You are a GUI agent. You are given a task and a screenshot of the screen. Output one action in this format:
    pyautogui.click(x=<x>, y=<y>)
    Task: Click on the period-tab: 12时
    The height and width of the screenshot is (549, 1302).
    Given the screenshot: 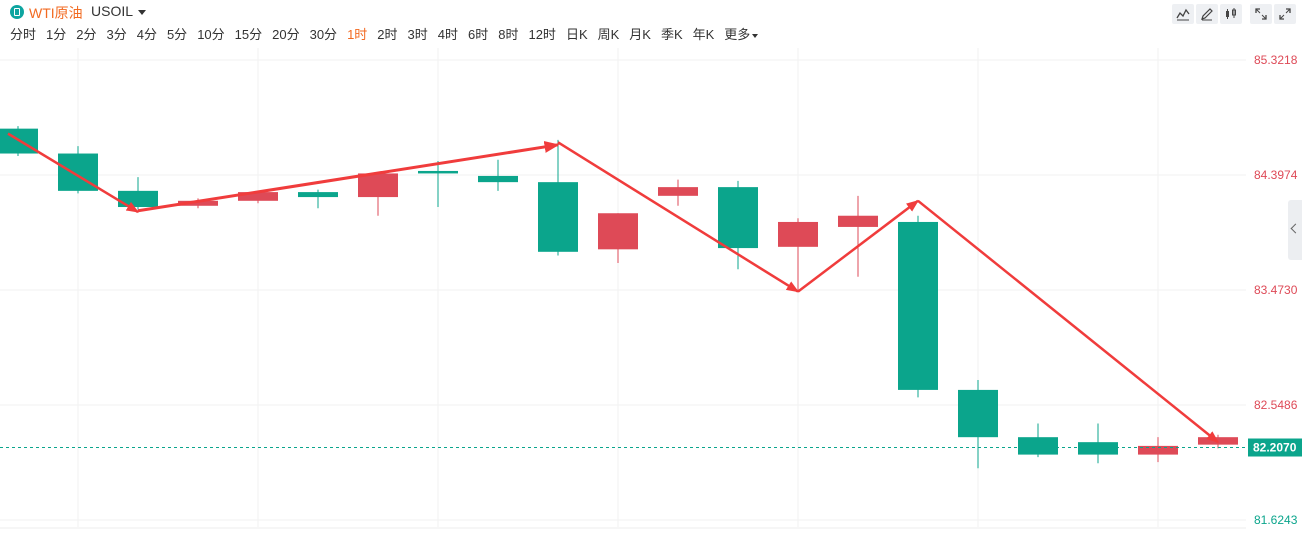 What is the action you would take?
    pyautogui.click(x=542, y=34)
    